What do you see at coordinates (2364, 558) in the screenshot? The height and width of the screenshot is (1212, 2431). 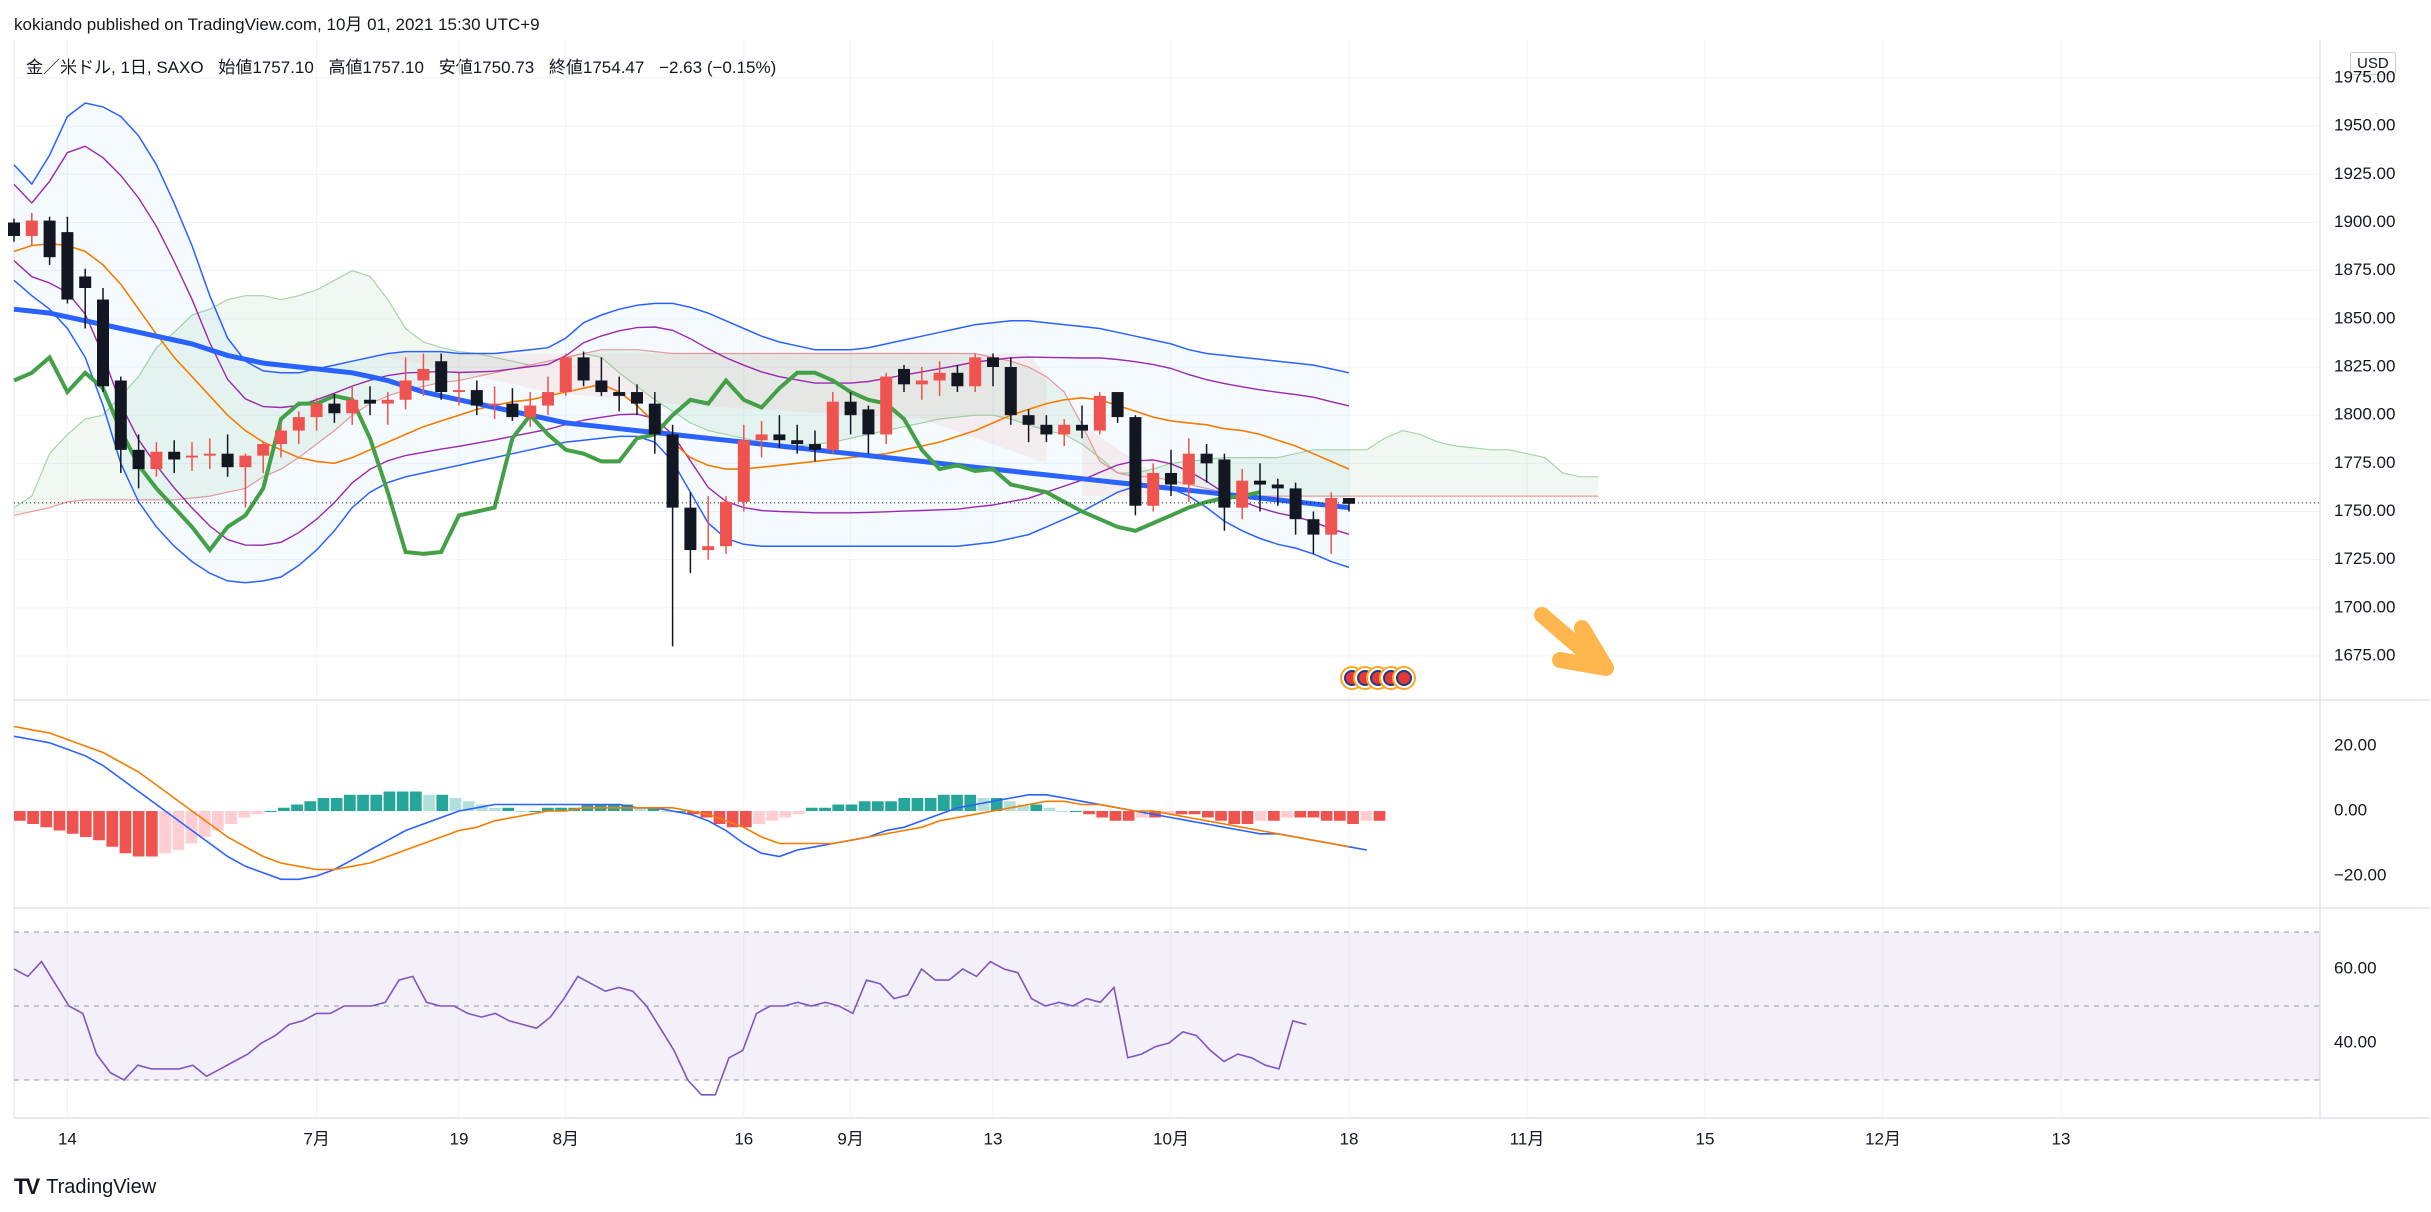 I see `price-tick-label: 1725.00` at bounding box center [2364, 558].